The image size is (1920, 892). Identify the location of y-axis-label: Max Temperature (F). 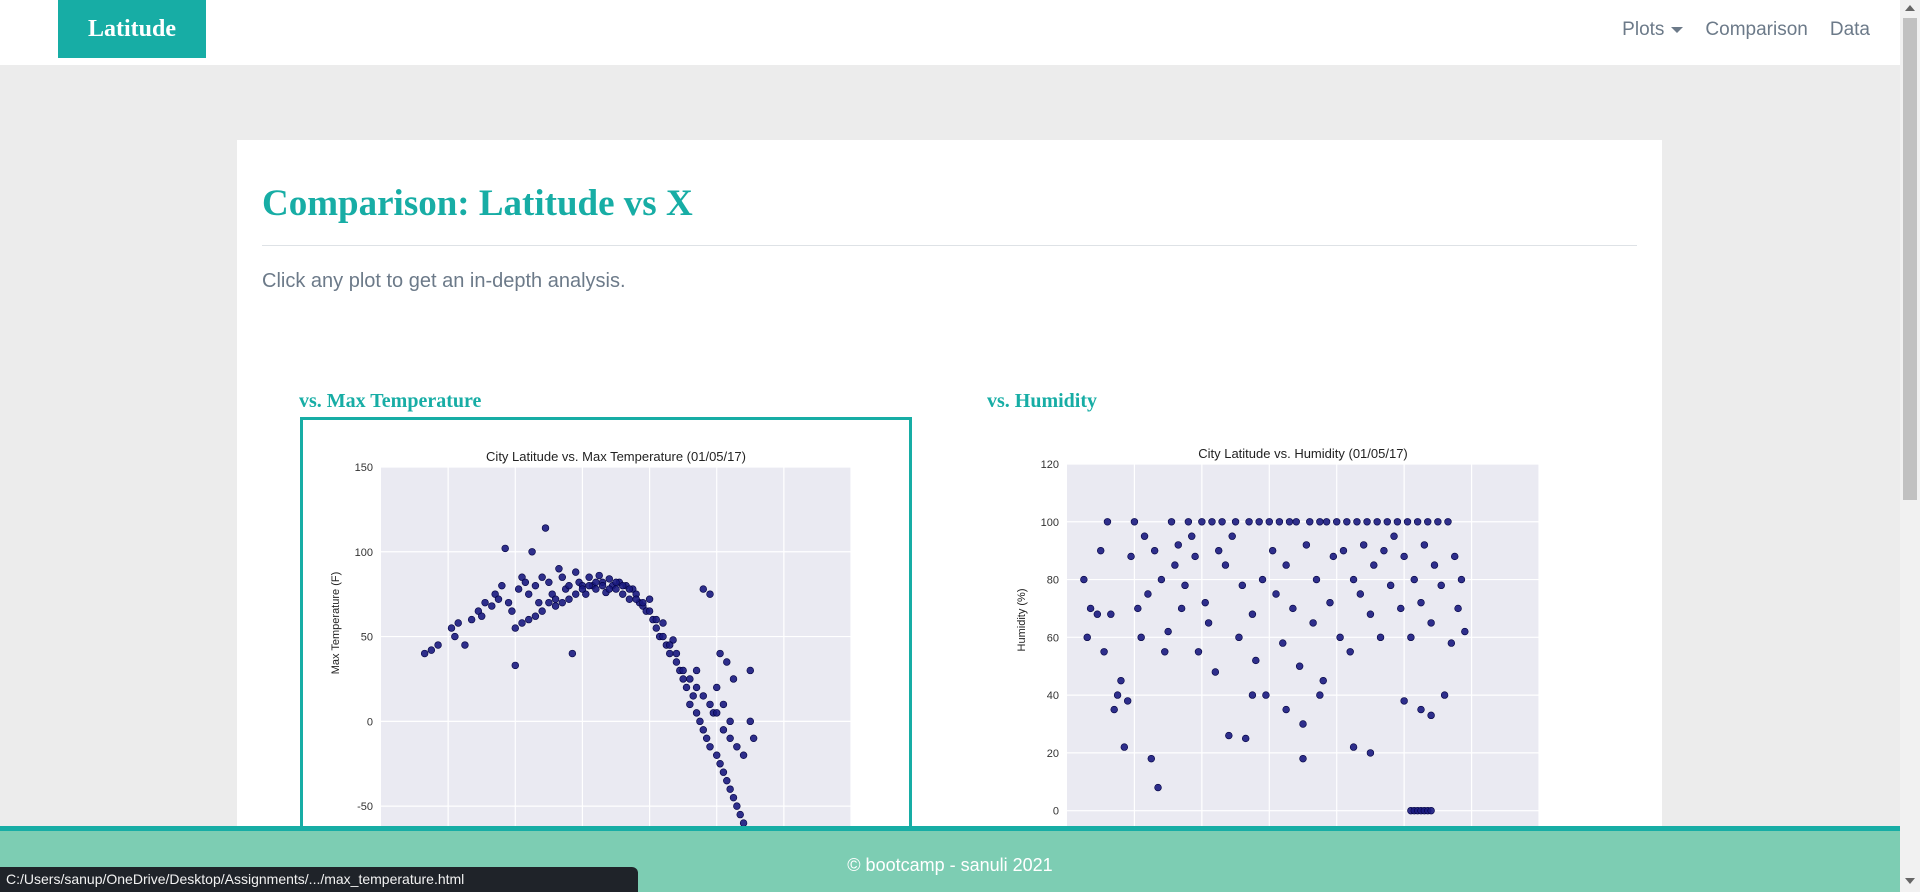
(336, 623).